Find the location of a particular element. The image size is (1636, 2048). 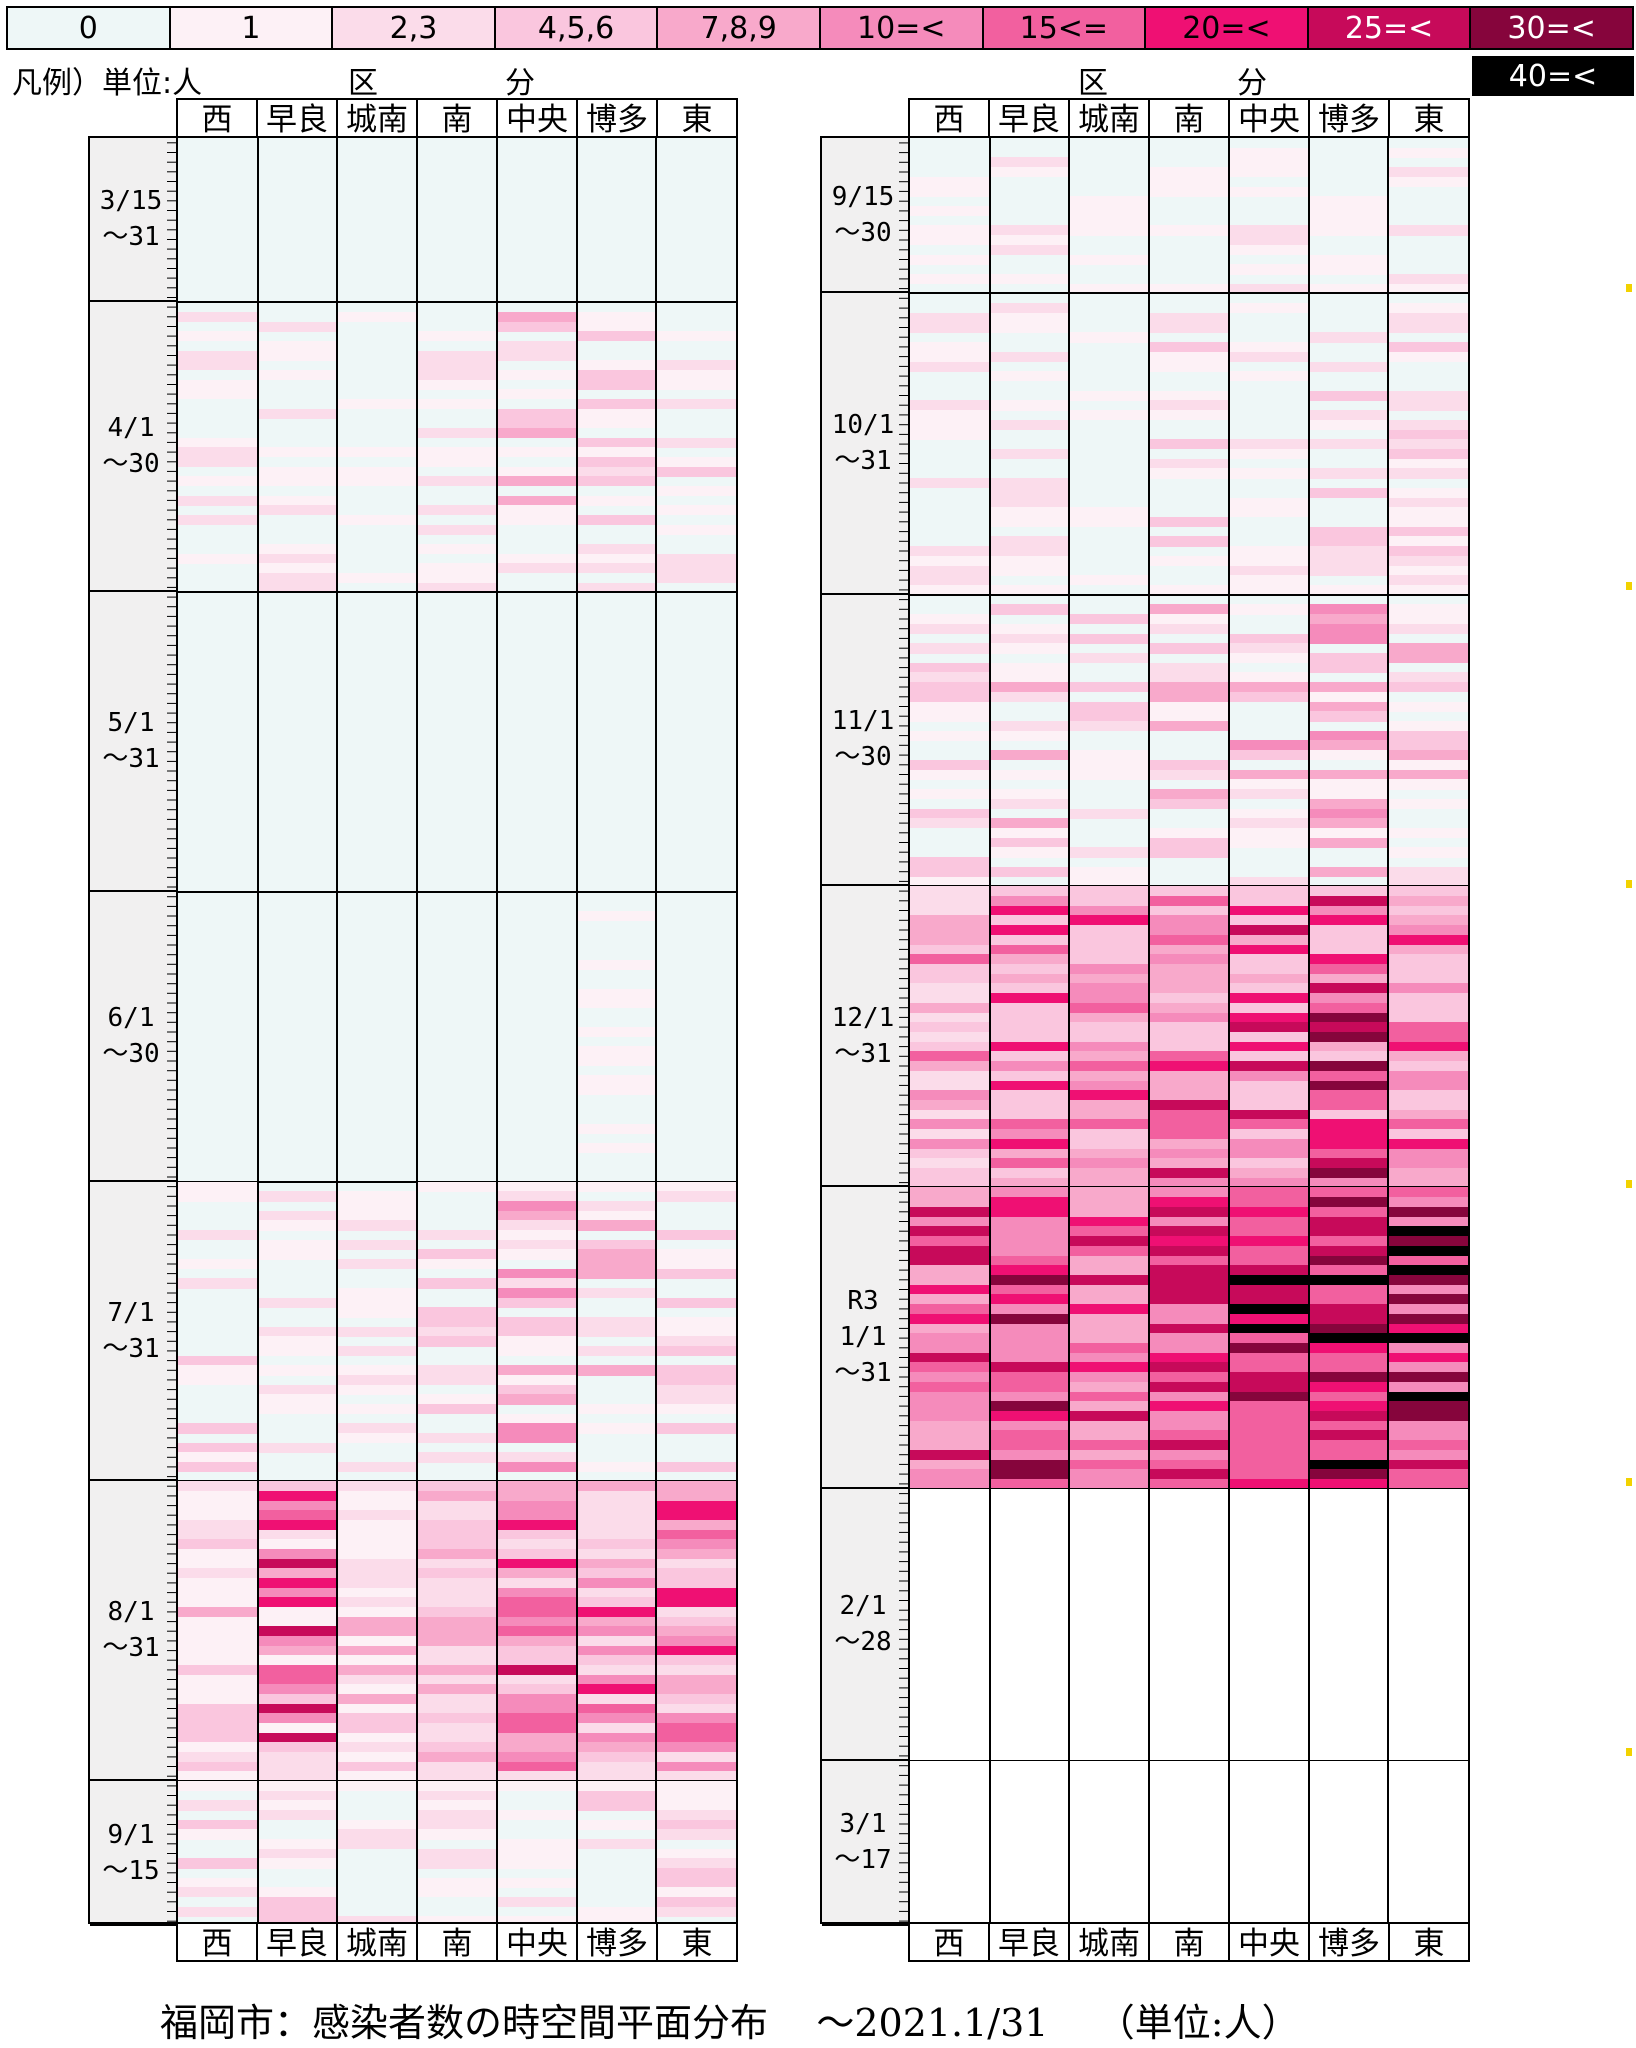

district-header: 城南 is located at coordinates (1110, 119).